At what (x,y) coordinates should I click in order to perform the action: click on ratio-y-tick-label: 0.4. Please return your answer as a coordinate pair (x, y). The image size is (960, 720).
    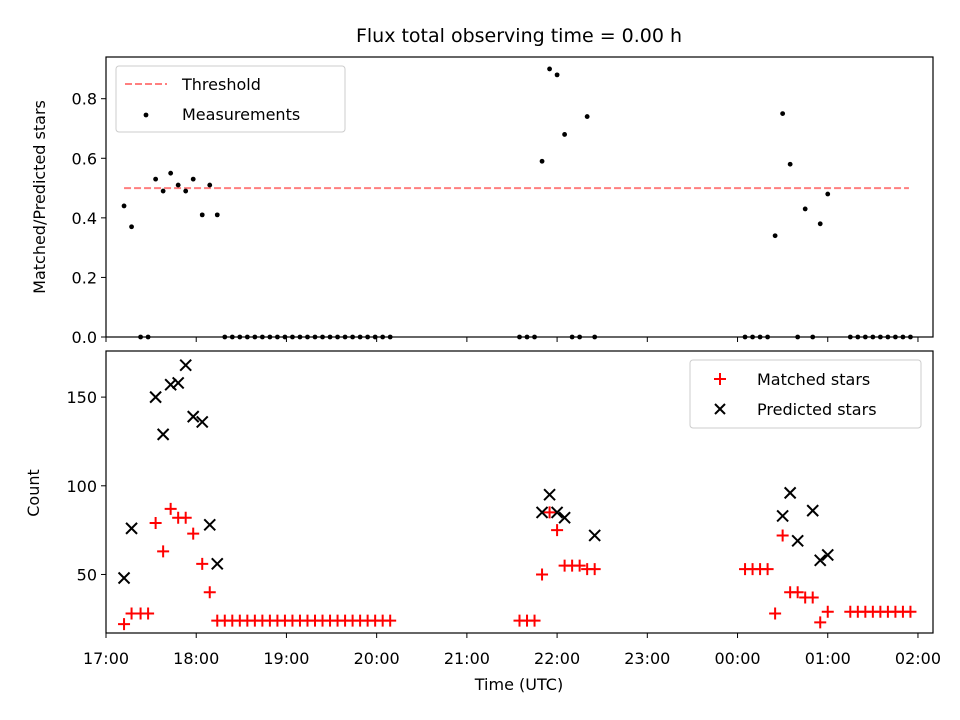
    Looking at the image, I should click on (84, 218).